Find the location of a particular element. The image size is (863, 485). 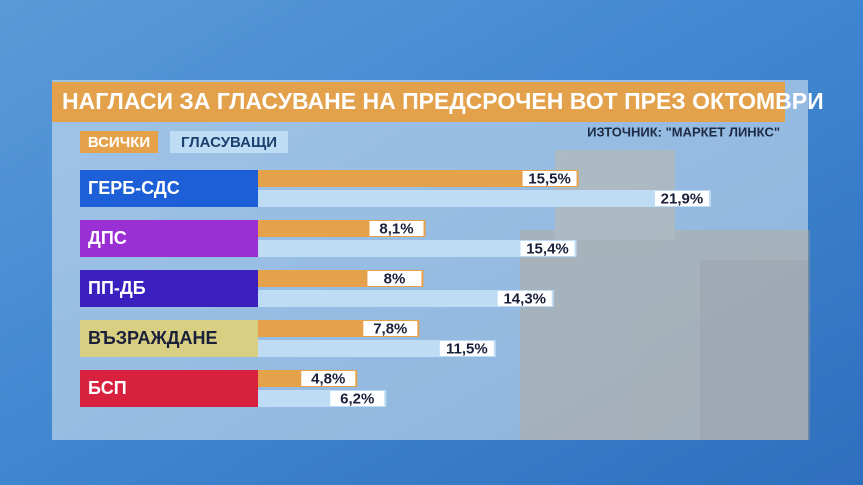

value-label: 6,2% is located at coordinates (357, 398).